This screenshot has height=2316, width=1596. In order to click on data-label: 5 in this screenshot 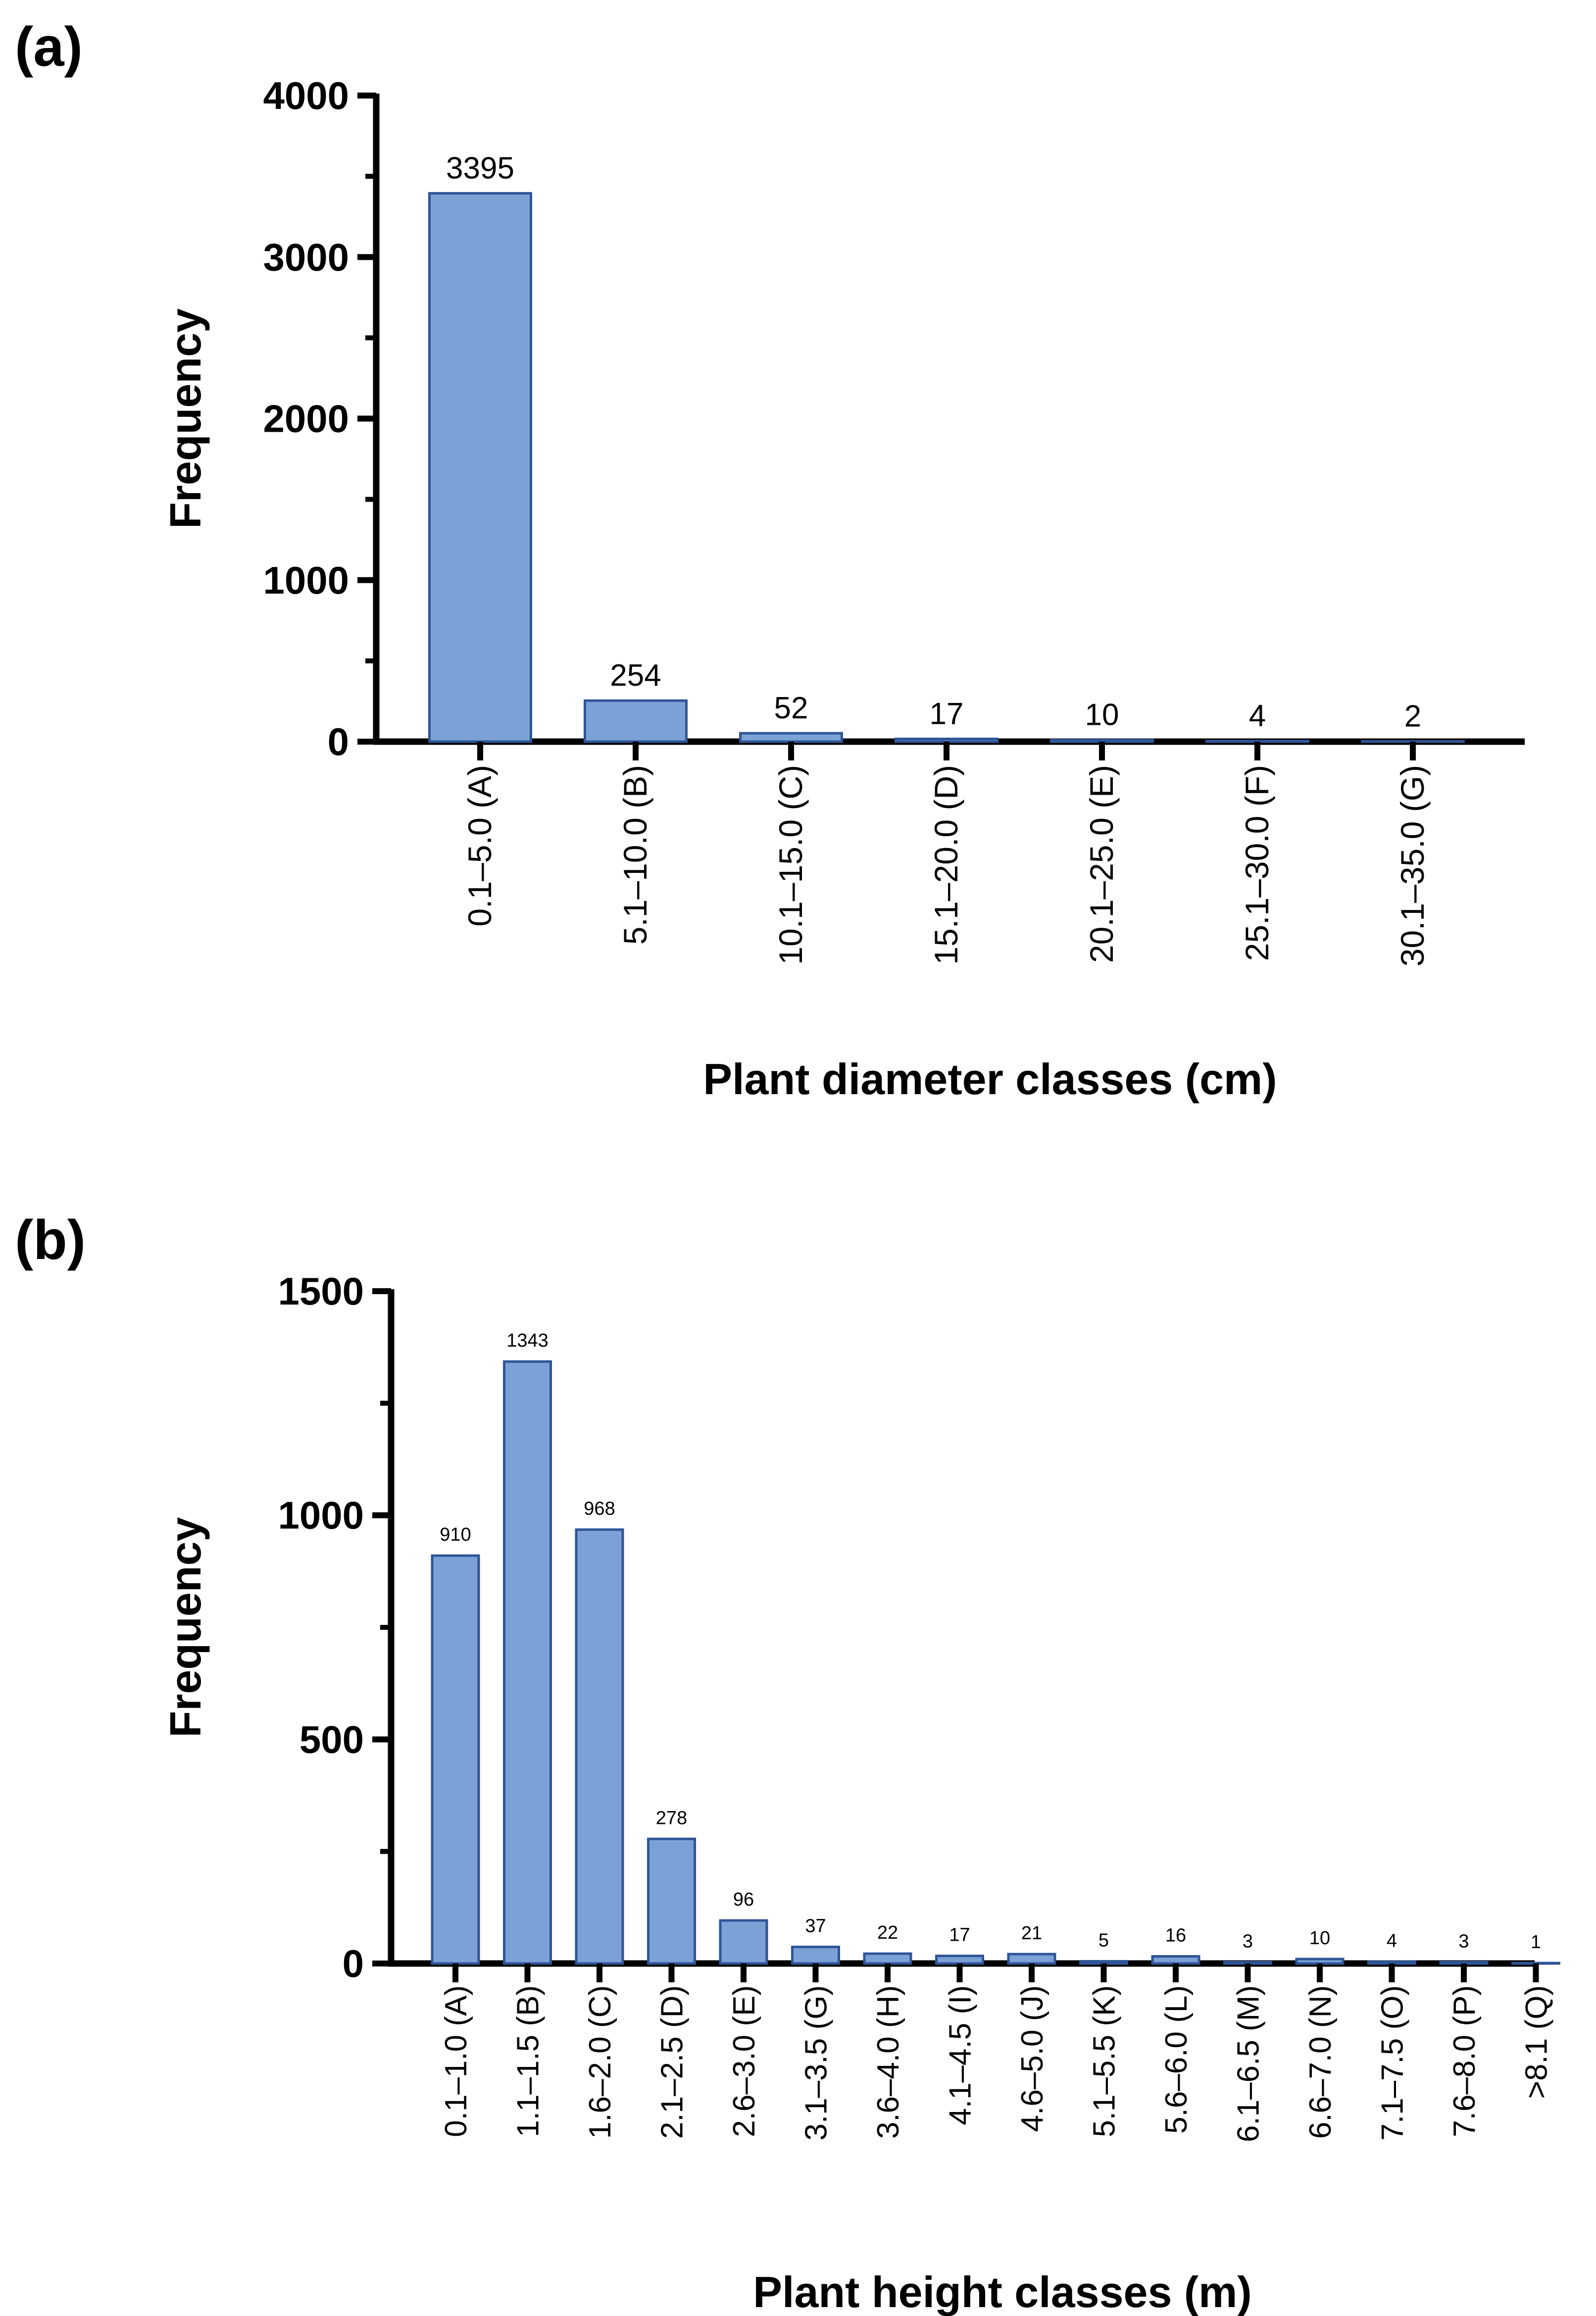, I will do `click(1103, 1940)`.